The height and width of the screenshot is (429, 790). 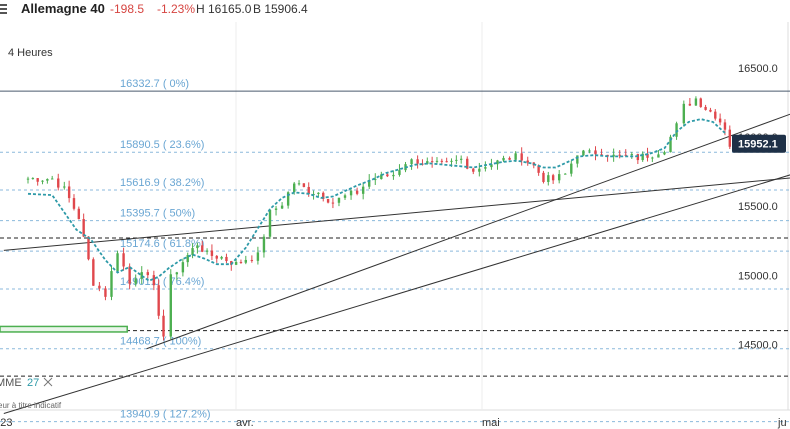 I want to click on indicator-name: MME, so click(x=11, y=383).